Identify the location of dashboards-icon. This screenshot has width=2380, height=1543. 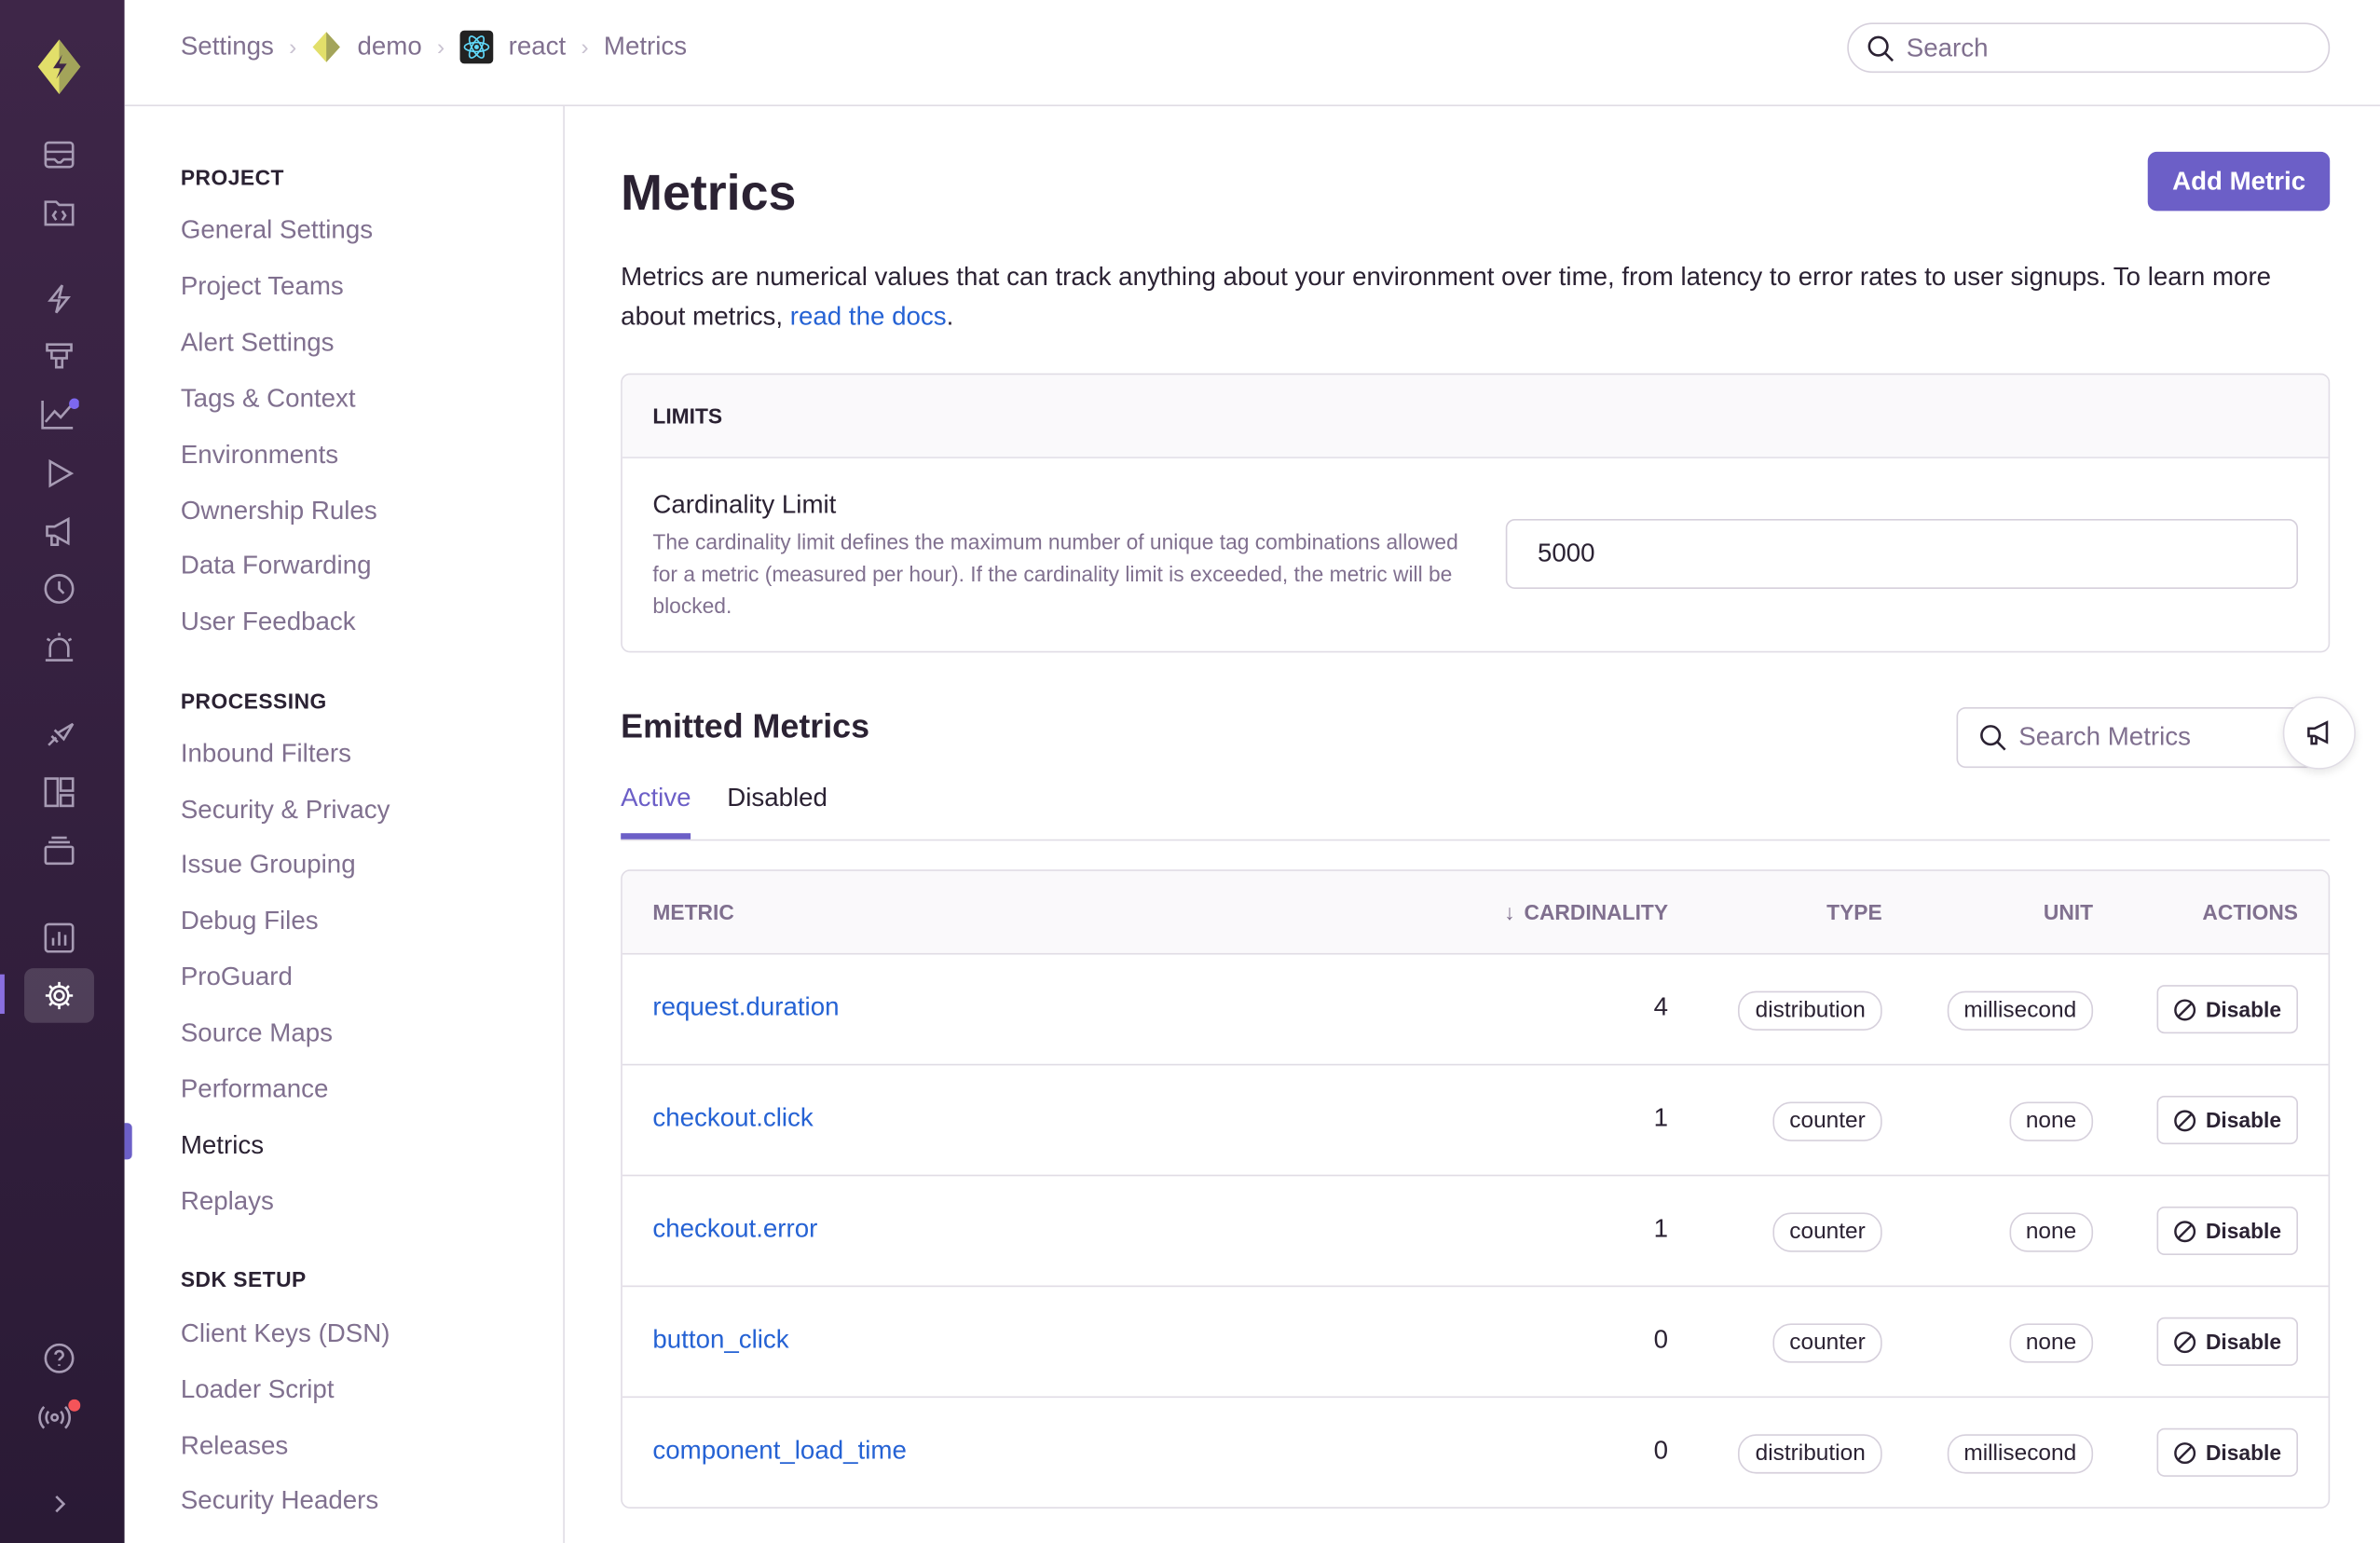
(59, 792).